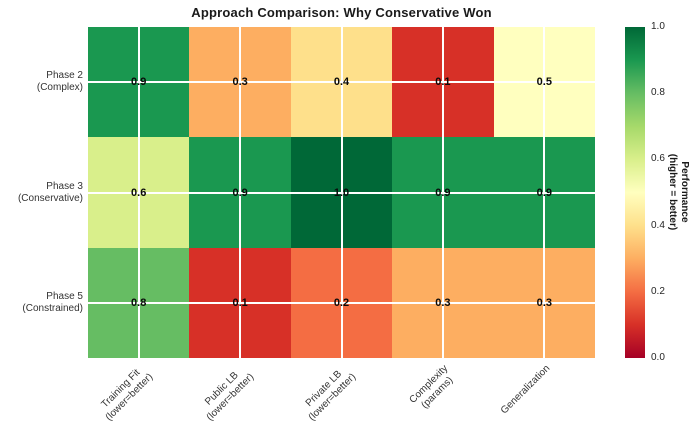  I want to click on y-axis-label: Phase 2 (Complex), so click(41, 82).